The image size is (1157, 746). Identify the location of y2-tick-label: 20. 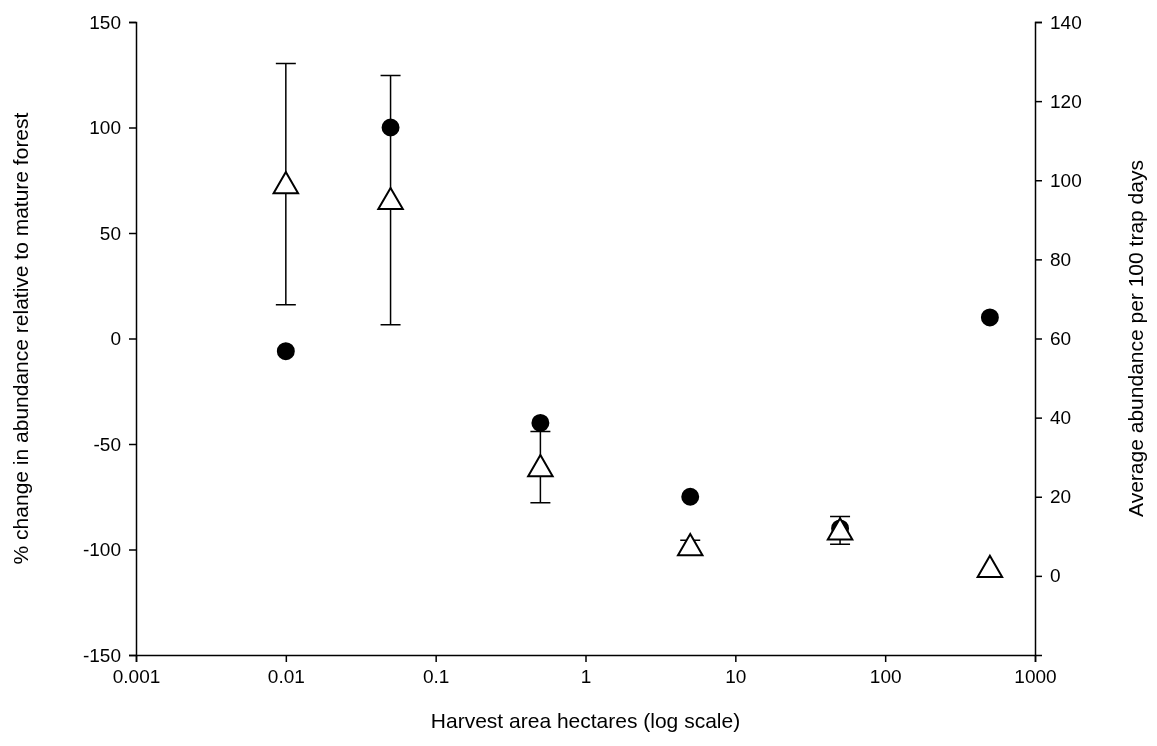
(1061, 497).